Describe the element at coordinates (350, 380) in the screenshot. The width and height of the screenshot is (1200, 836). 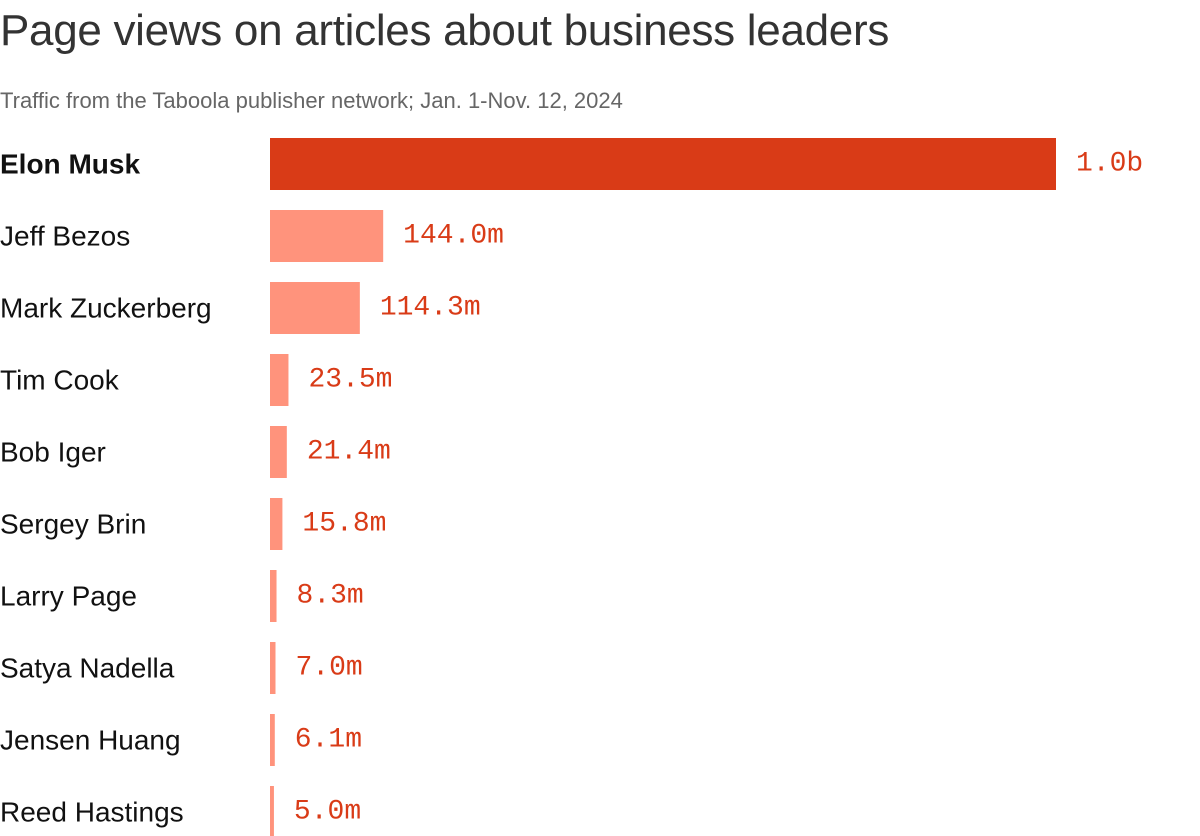
I see `value-label: 23.5m` at that location.